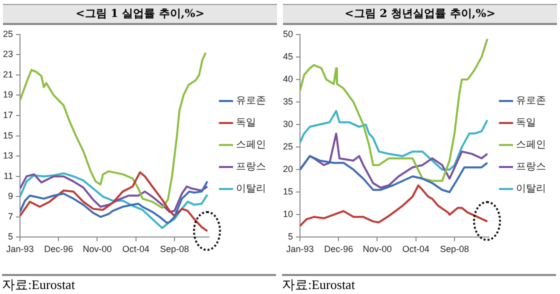 The width and height of the screenshot is (560, 294). I want to click on y-tick-label: 45, so click(288, 56).